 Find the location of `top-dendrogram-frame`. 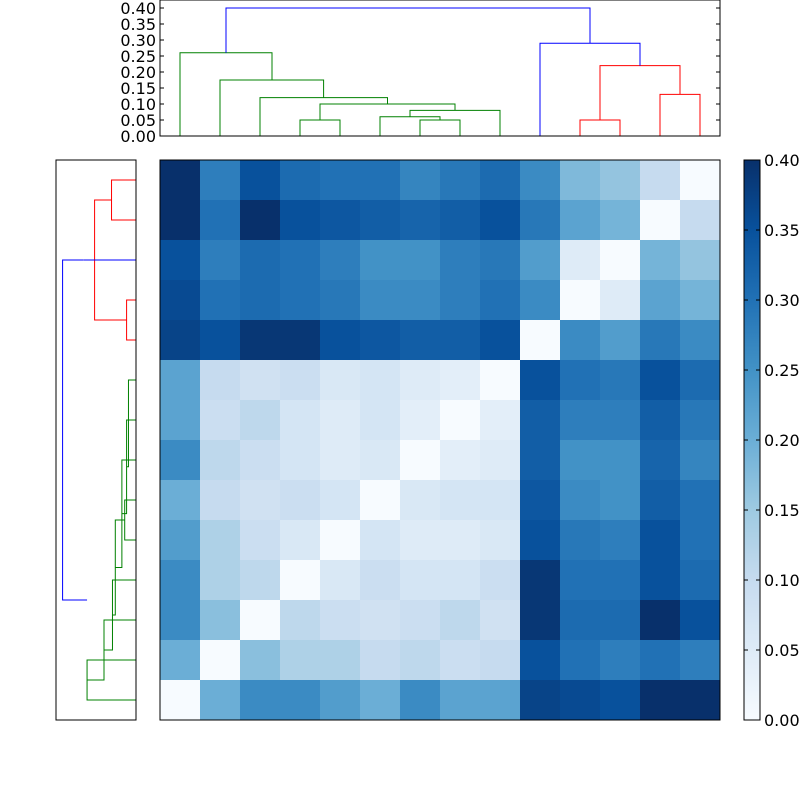

top-dendrogram-frame is located at coordinates (440, 68).